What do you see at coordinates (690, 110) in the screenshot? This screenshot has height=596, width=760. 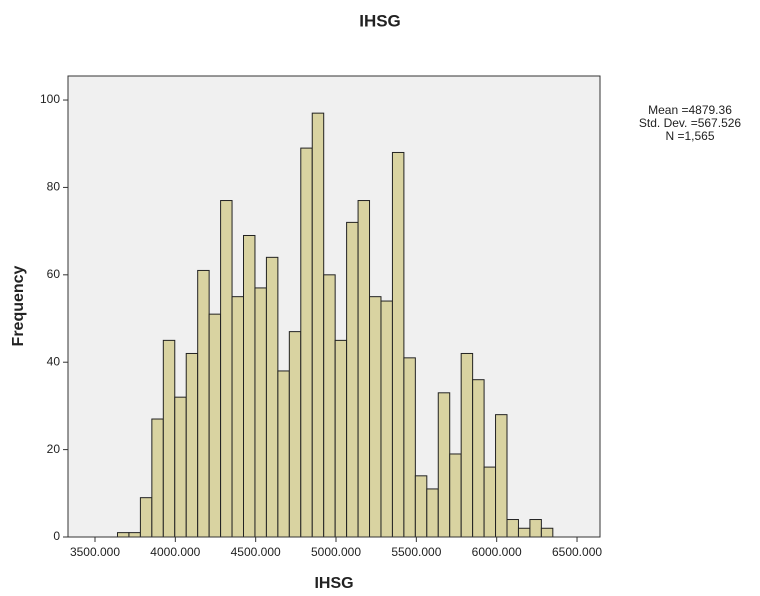 I see `stat-annotation: Mean =4879.36` at bounding box center [690, 110].